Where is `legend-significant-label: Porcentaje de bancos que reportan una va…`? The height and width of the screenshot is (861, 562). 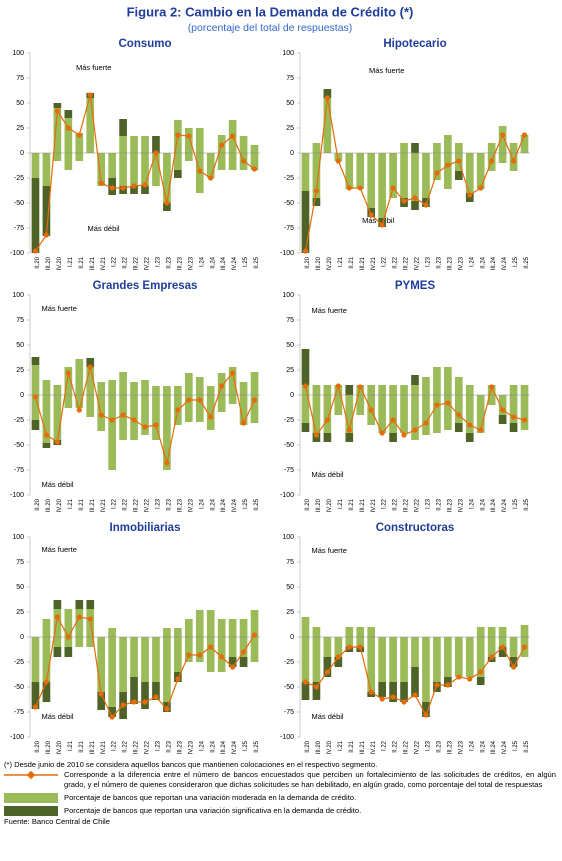 legend-significant-label: Porcentaje de bancos que reportan una va… is located at coordinates (213, 810).